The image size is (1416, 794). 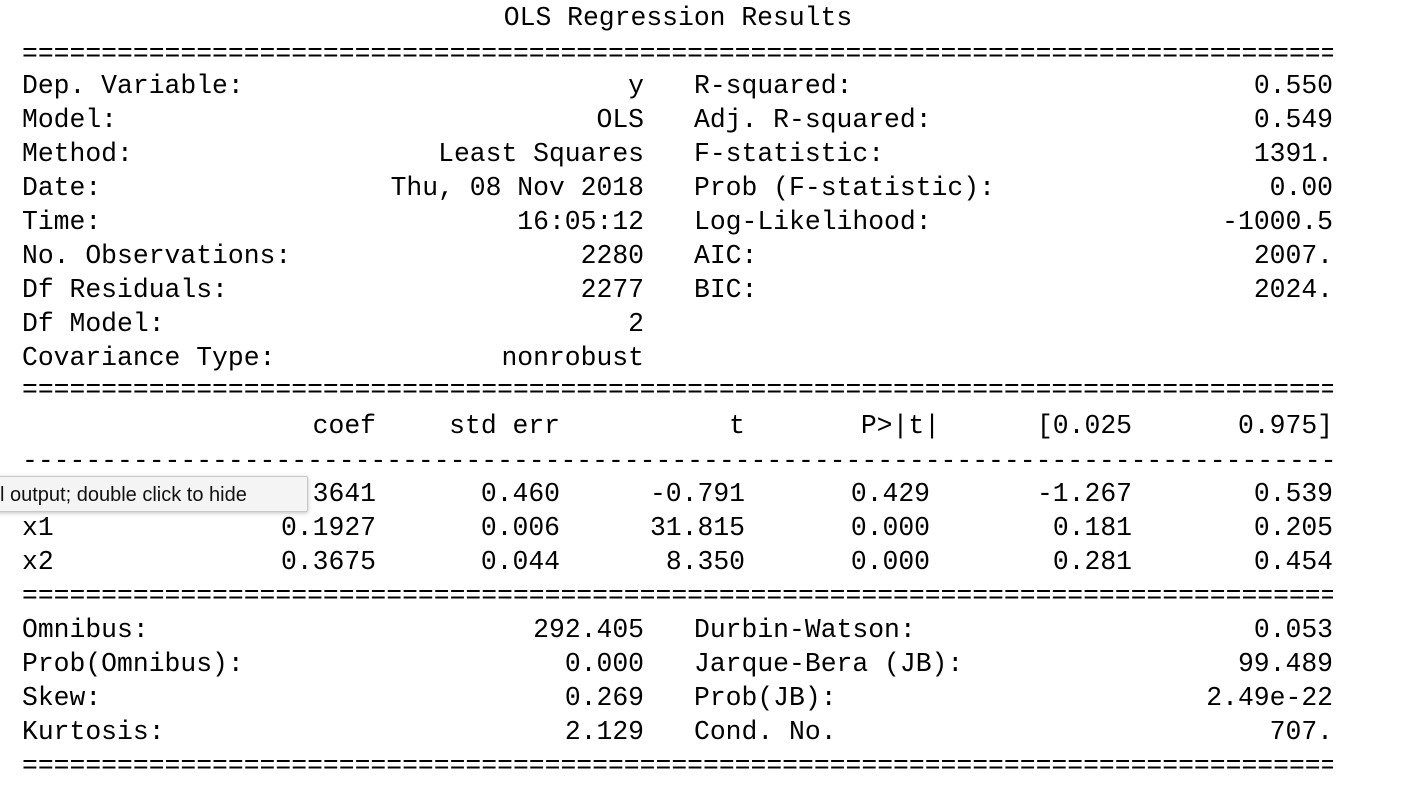 I want to click on results-title: OLS Regression Results, so click(x=678, y=18).